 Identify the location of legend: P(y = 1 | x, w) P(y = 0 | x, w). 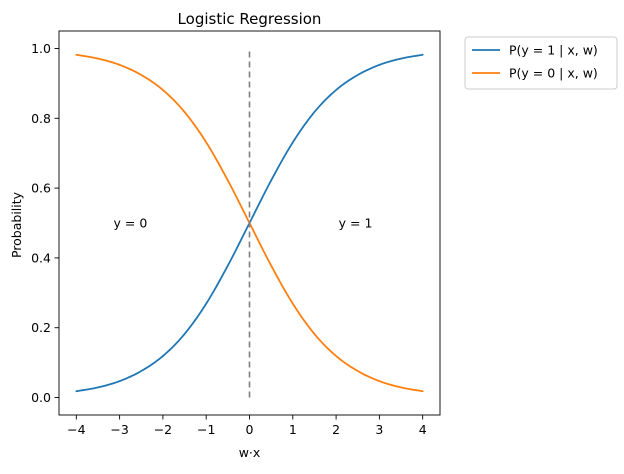
(541, 63).